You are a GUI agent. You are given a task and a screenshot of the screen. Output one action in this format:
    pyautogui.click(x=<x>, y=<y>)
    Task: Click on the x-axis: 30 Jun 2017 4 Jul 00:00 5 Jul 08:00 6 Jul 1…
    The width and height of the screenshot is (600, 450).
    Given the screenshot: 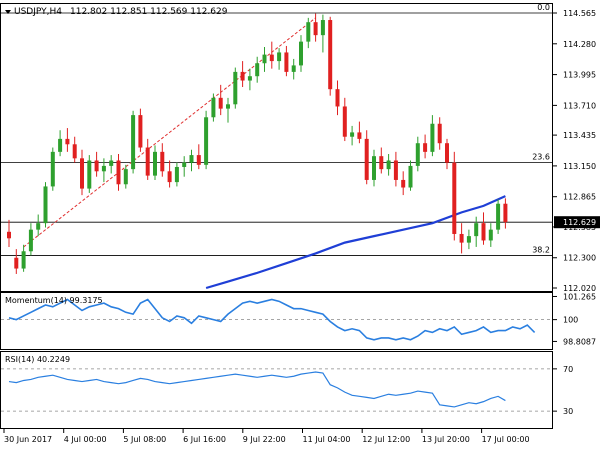 What is the action you would take?
    pyautogui.click(x=266, y=436)
    